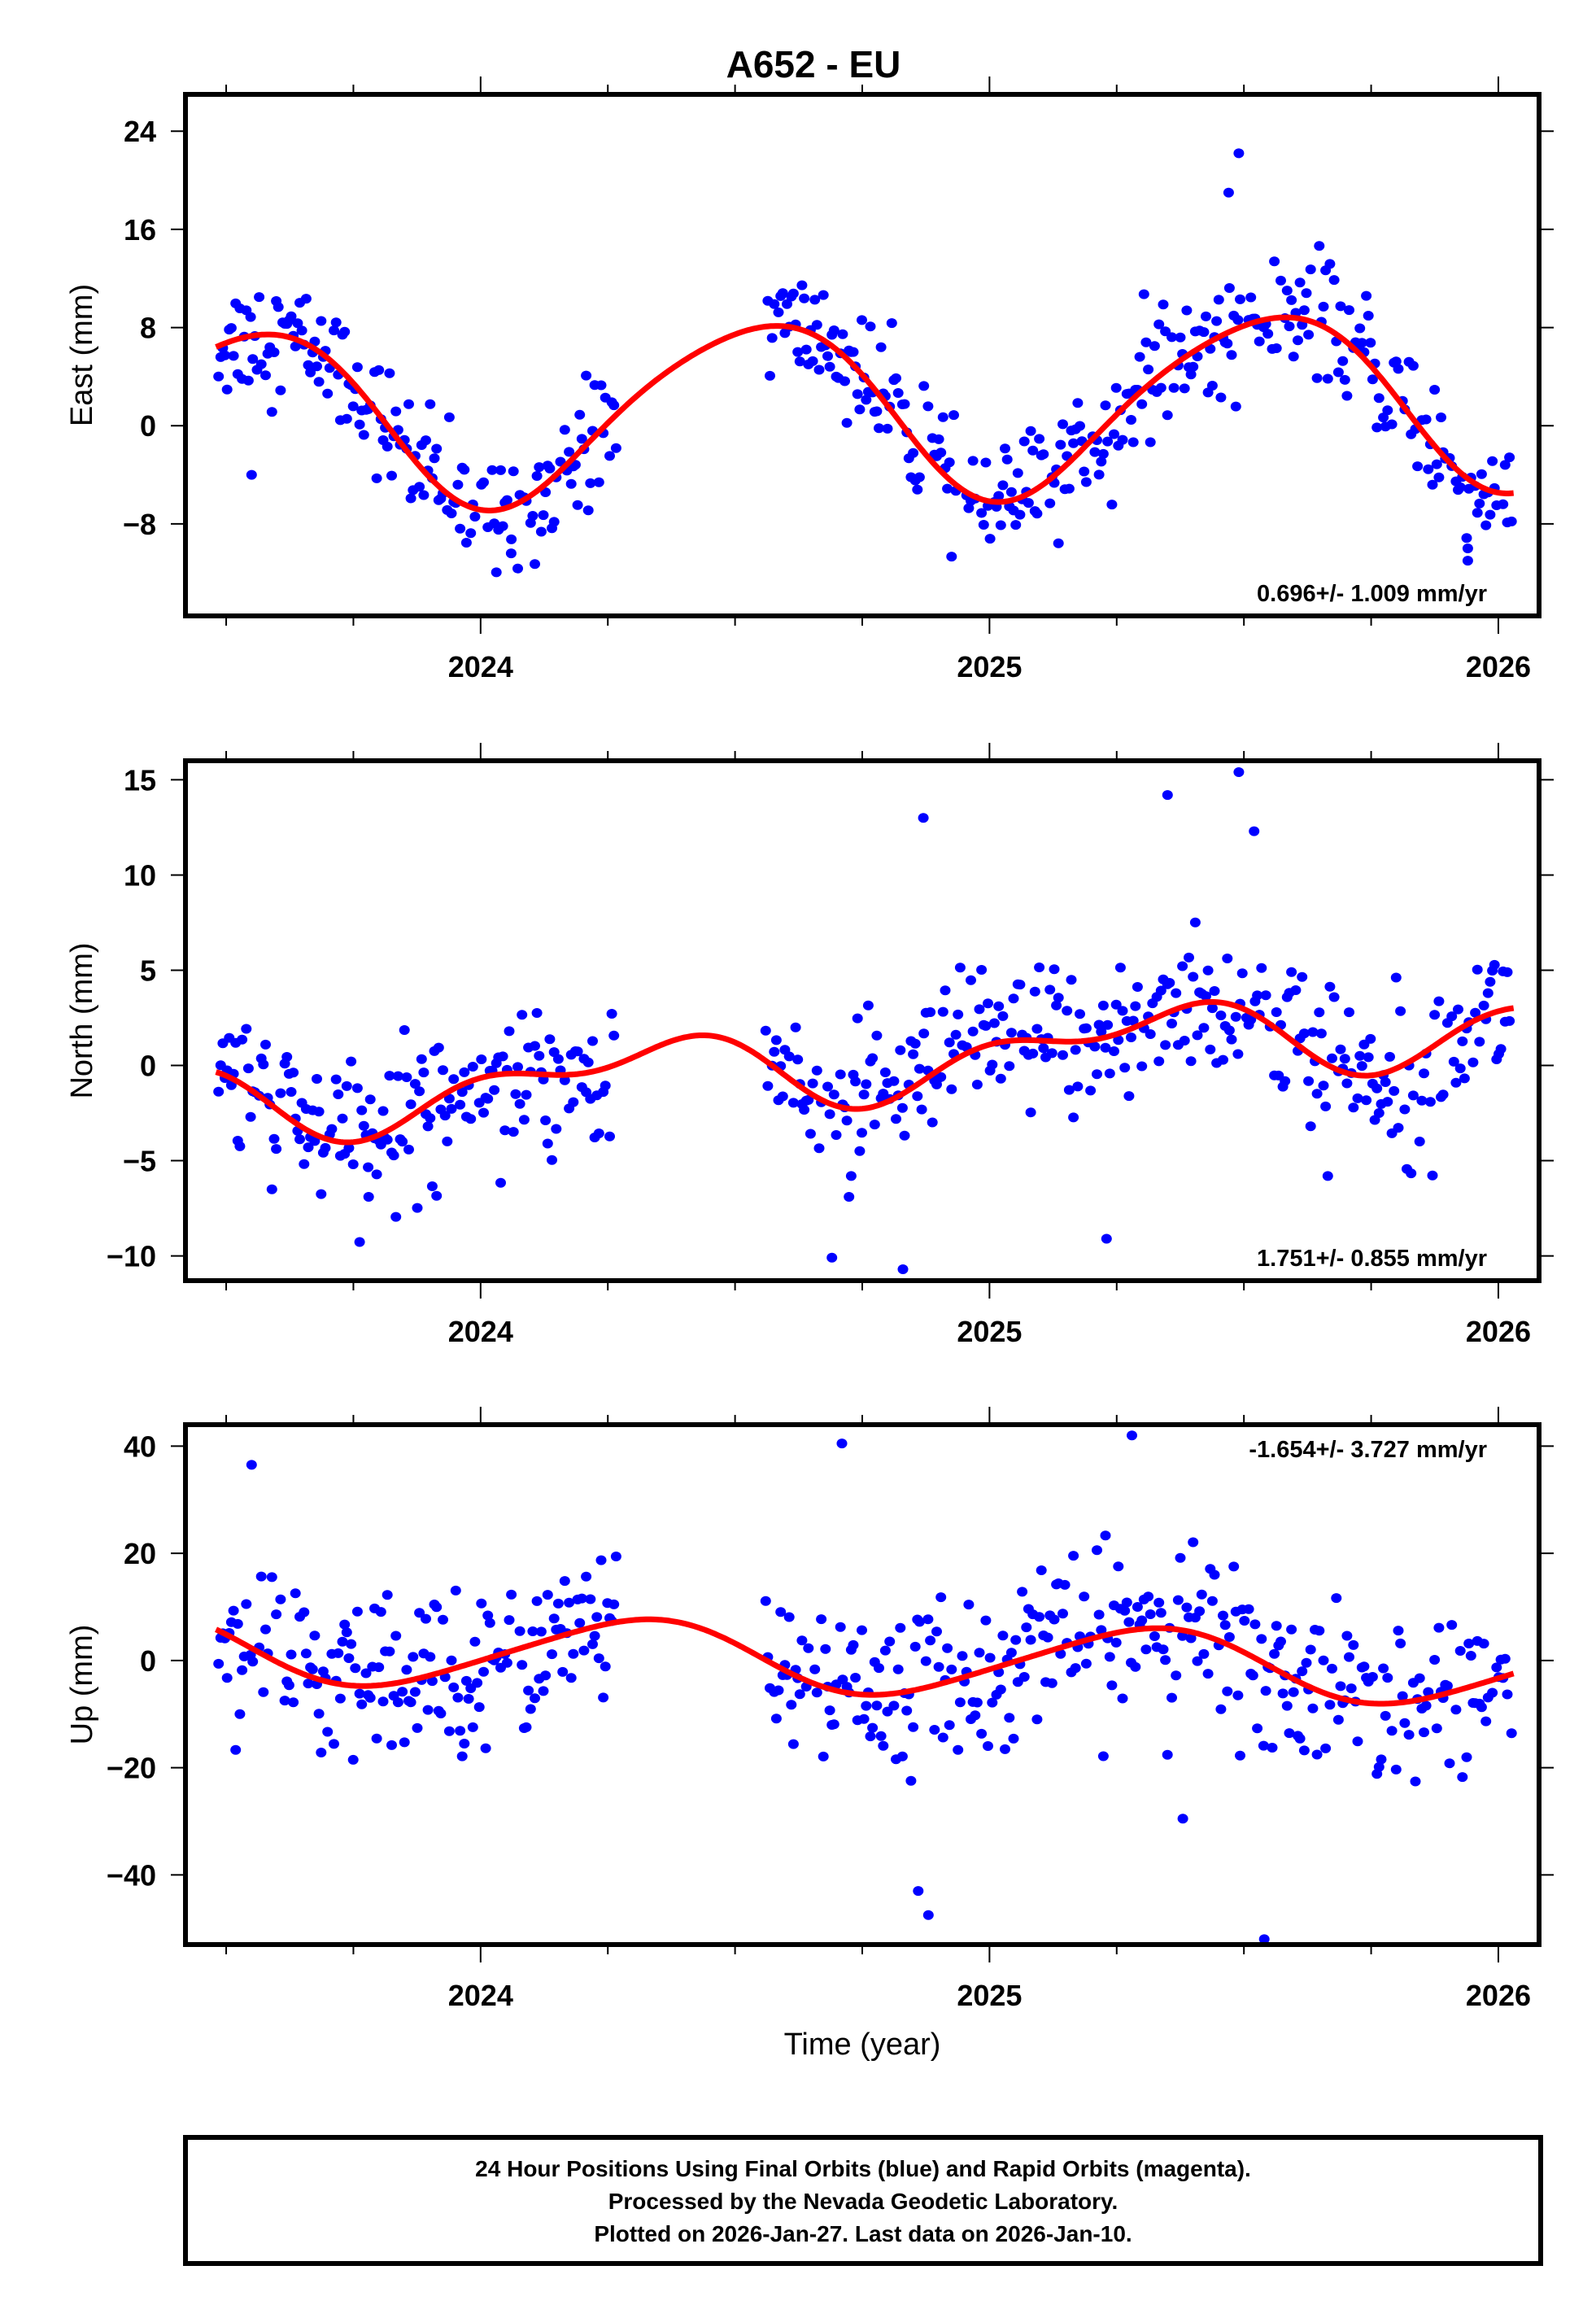  Describe the element at coordinates (140, 780) in the screenshot. I see `y-tick-label: 15` at that location.